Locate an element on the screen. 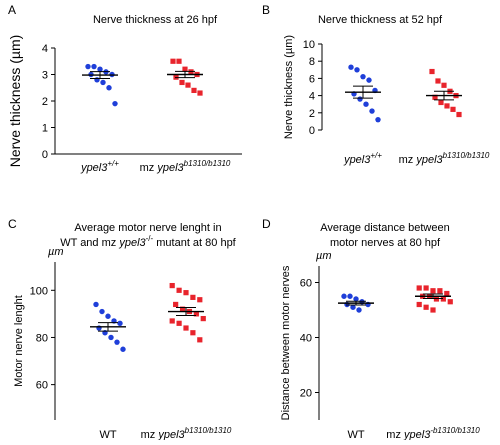  panel-c-title-segment-1: WT and mz is located at coordinates (89, 243).